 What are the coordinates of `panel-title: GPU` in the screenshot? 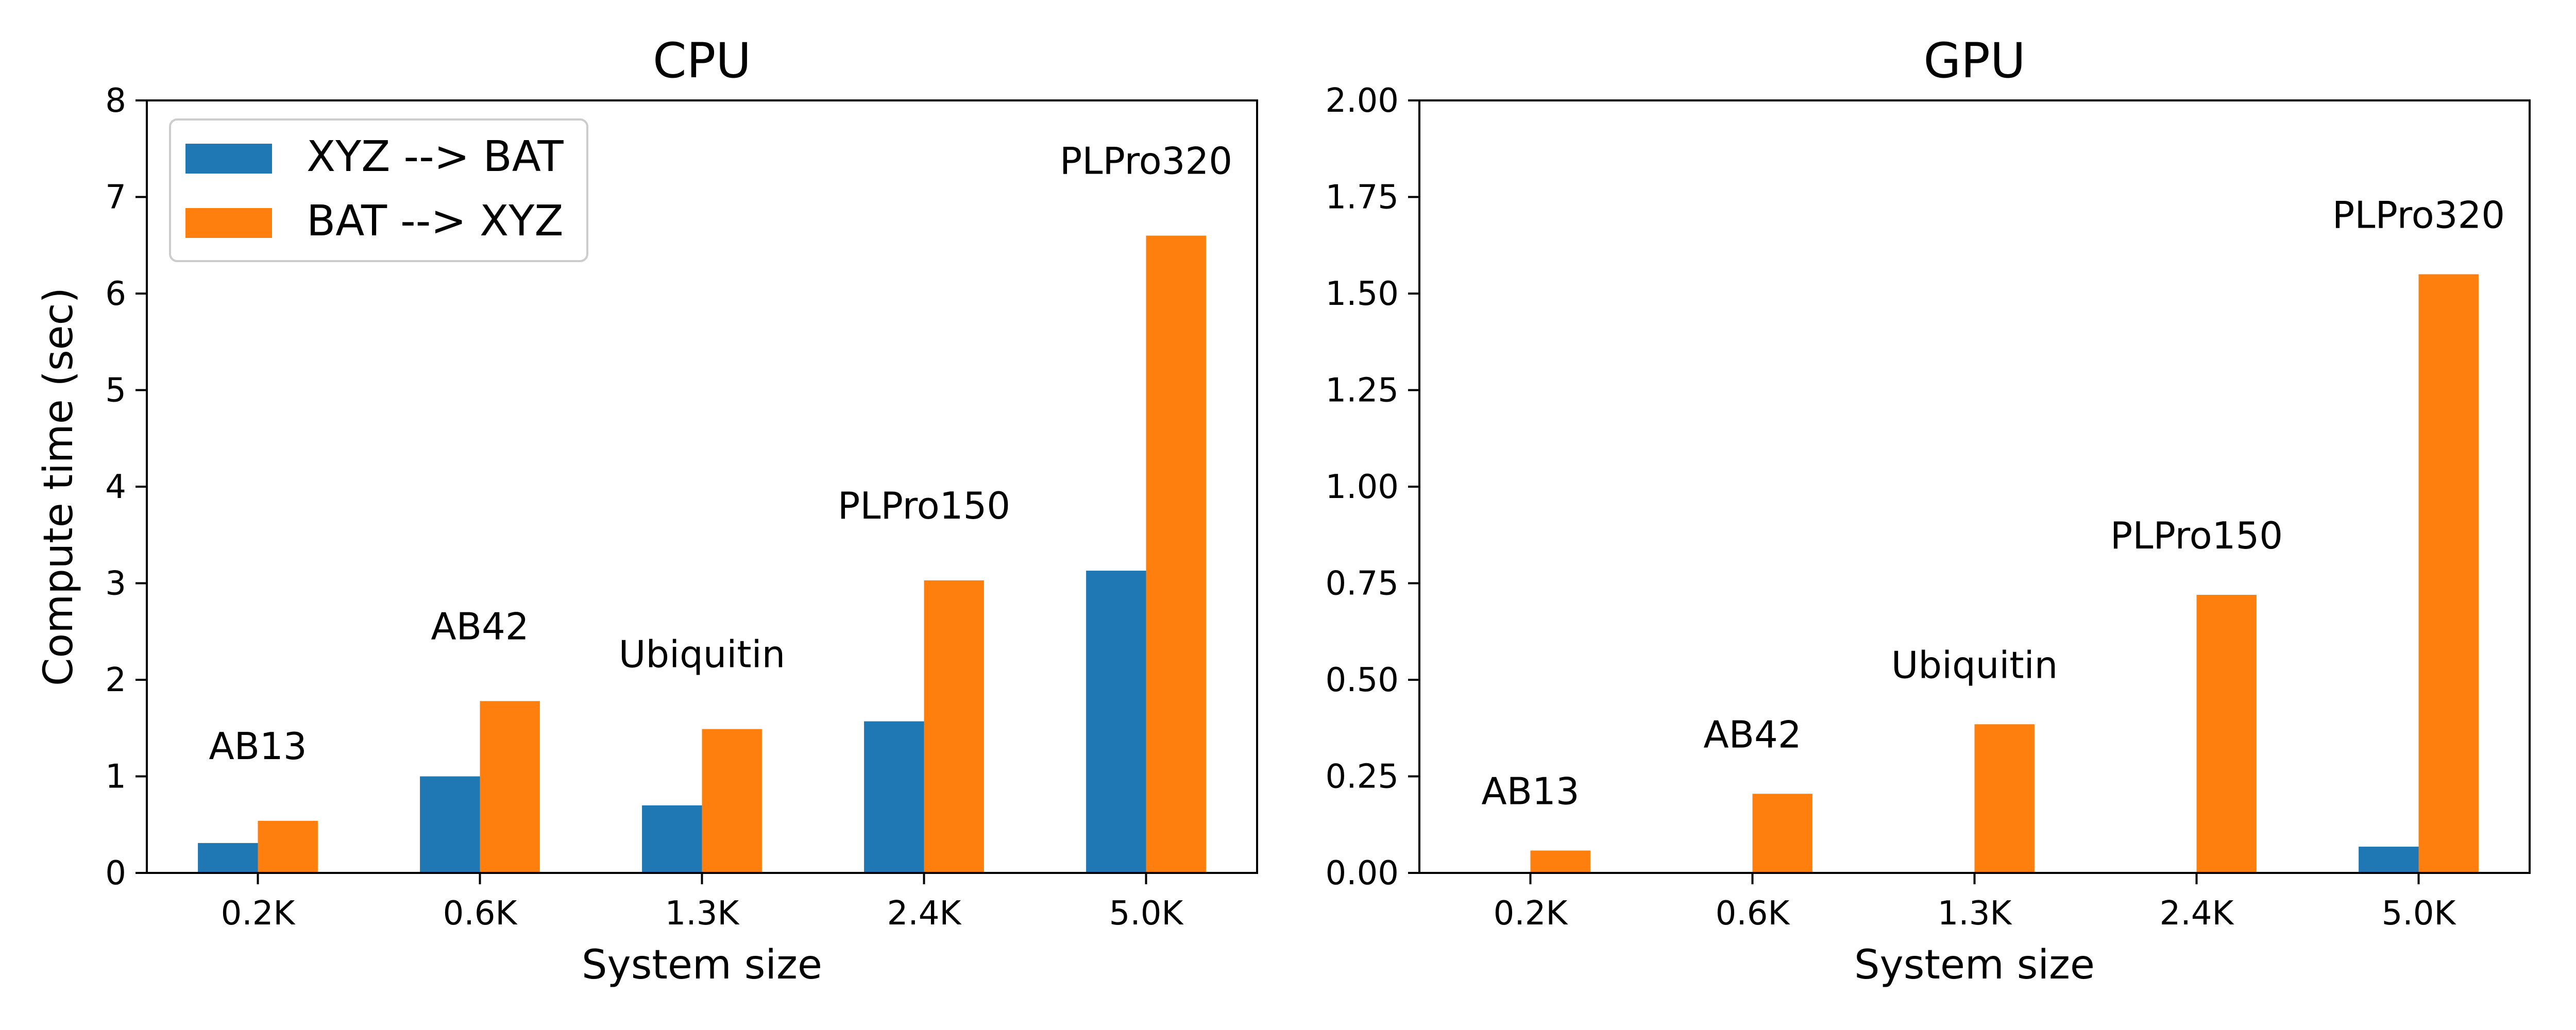 It's located at (1974, 61).